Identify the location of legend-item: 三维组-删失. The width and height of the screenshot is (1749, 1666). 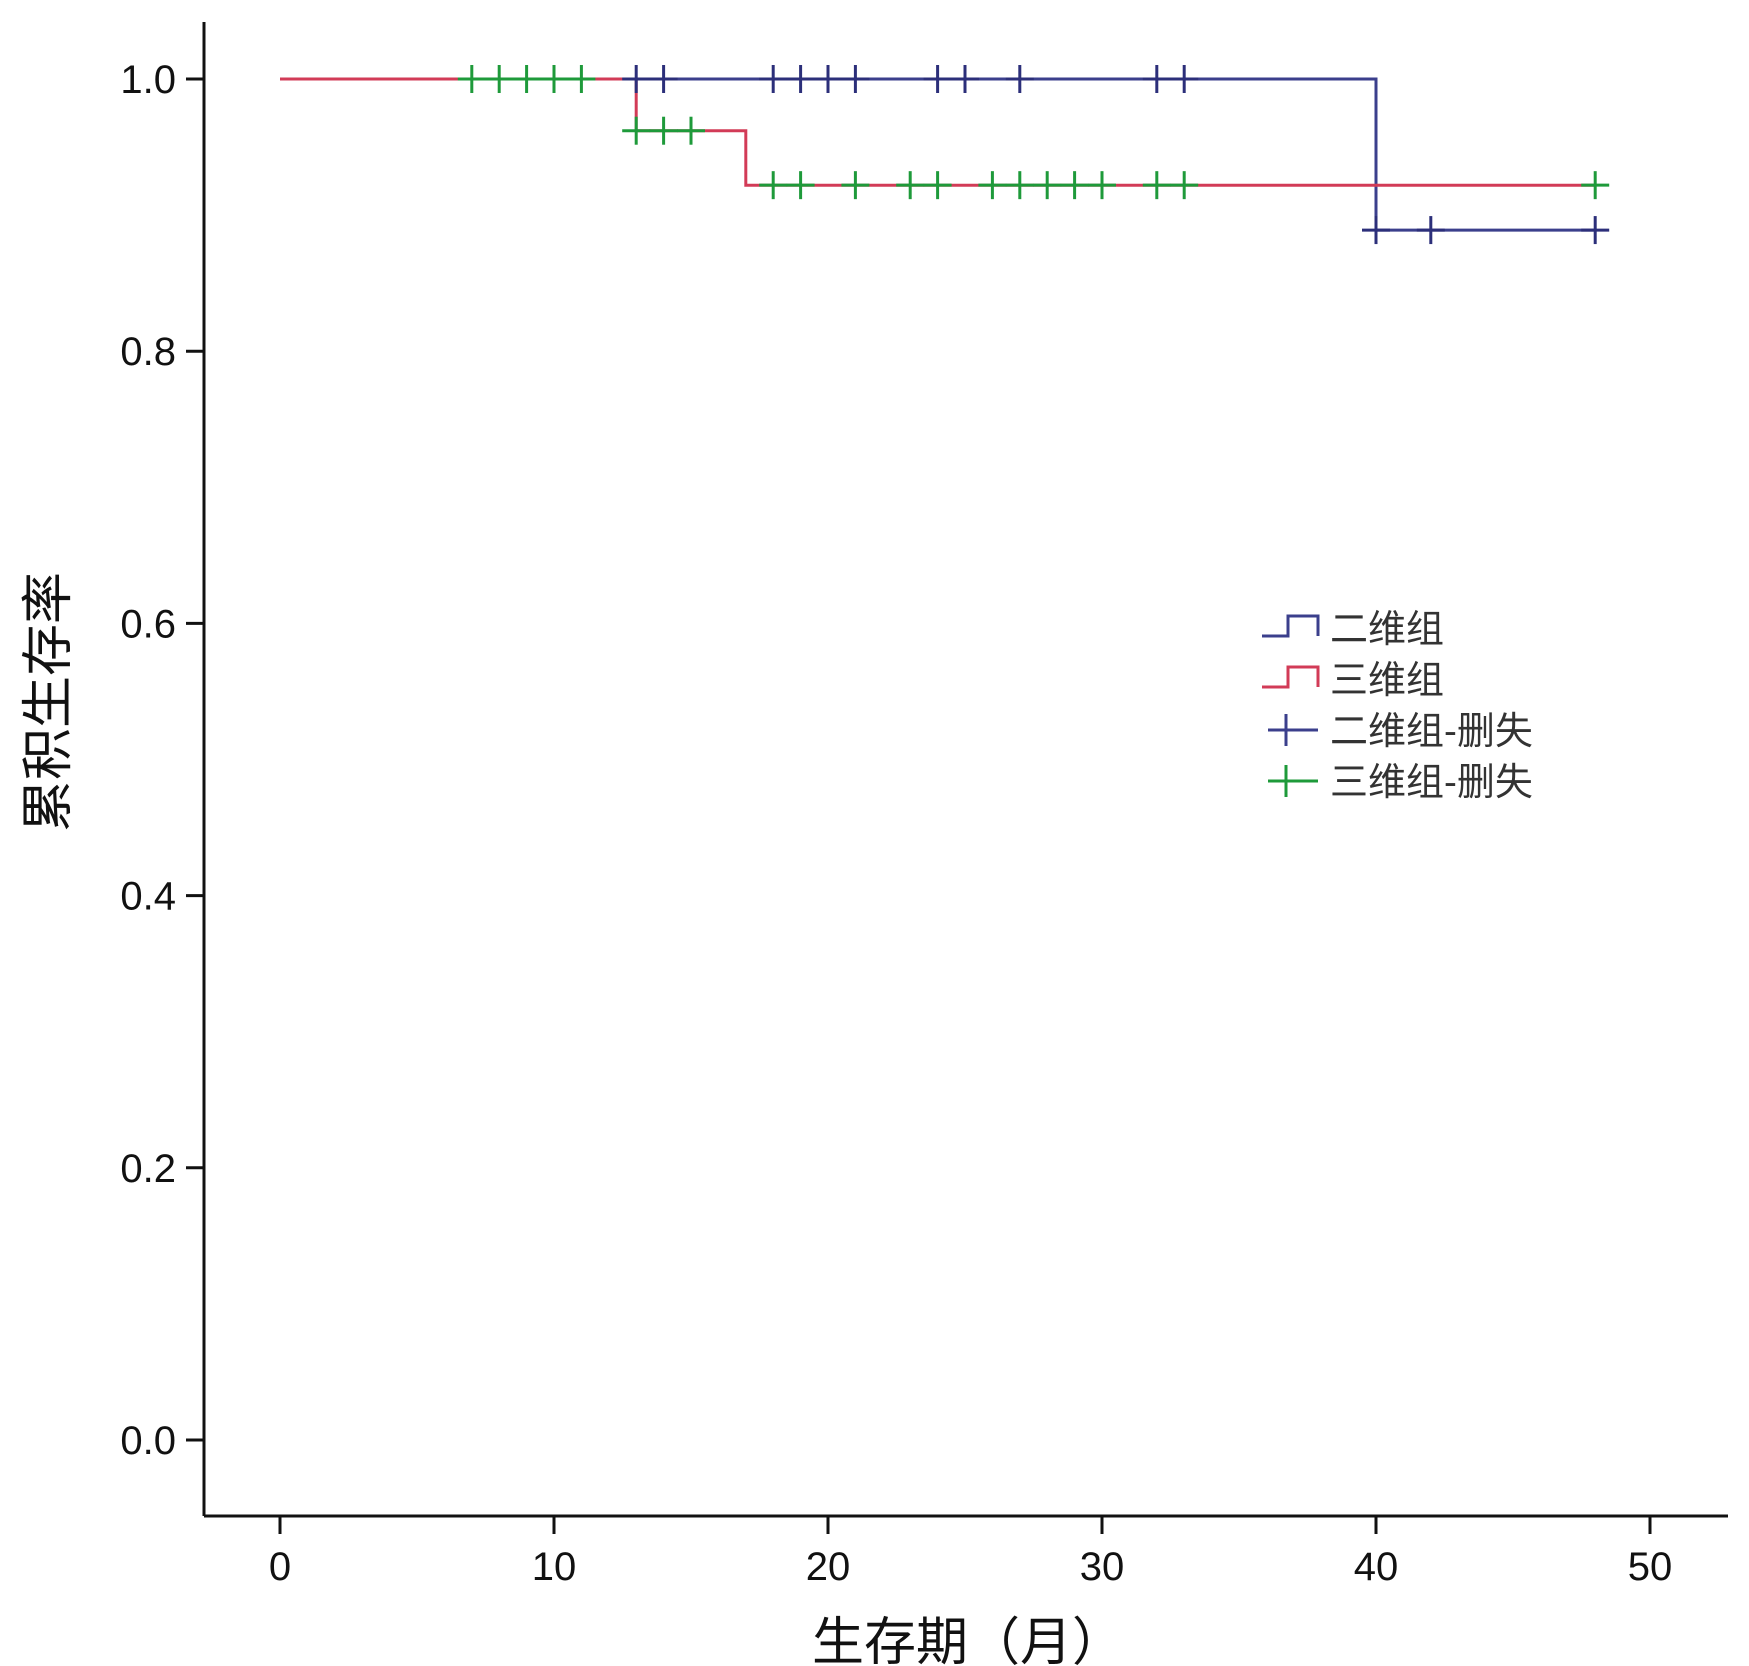
(1400, 782).